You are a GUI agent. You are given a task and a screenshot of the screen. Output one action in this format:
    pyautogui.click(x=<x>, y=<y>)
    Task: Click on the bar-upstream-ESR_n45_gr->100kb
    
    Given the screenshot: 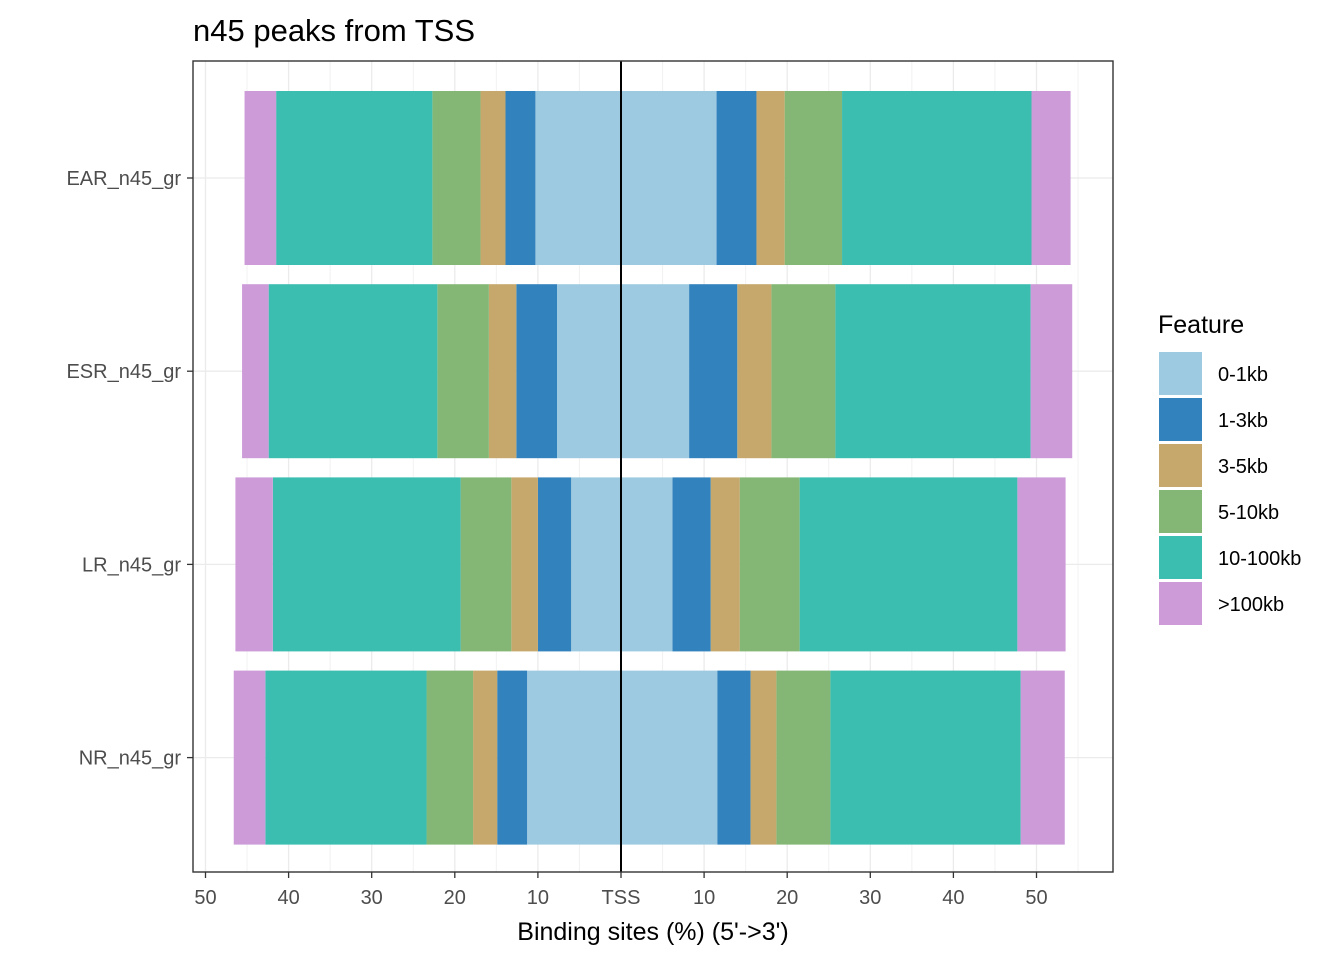 What is the action you would take?
    pyautogui.click(x=255, y=371)
    